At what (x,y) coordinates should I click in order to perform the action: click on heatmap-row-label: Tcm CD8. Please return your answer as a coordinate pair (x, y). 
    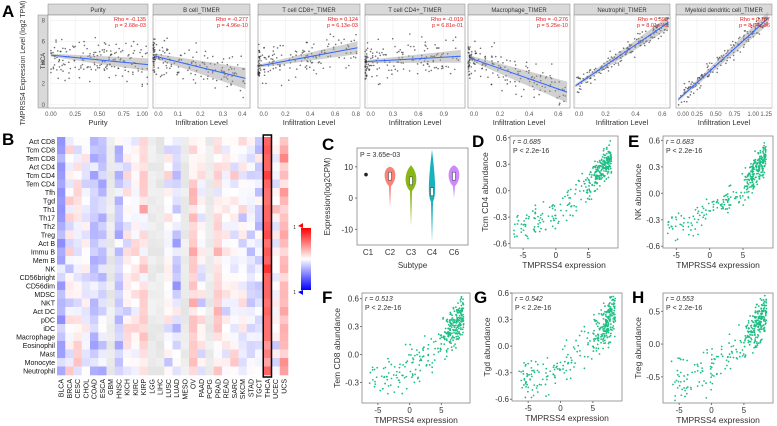
    Looking at the image, I should click on (40, 150).